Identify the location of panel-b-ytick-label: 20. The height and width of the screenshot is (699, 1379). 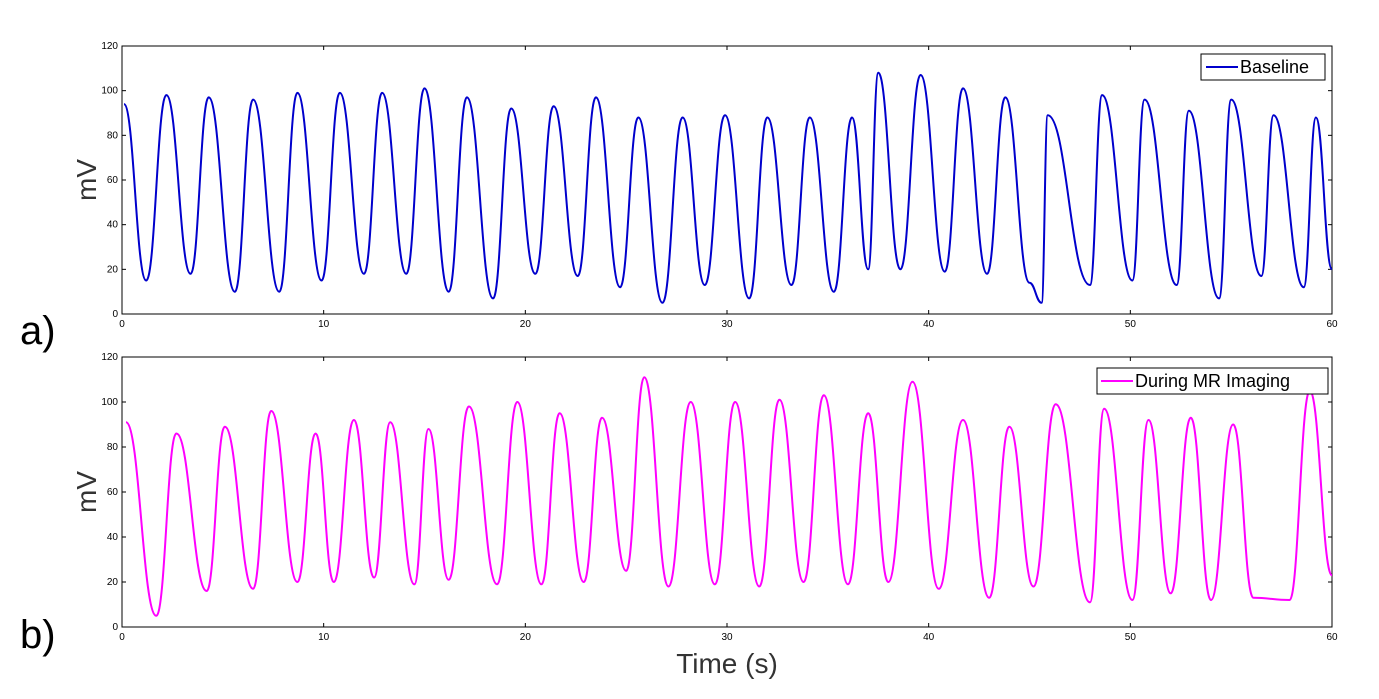
(113, 582).